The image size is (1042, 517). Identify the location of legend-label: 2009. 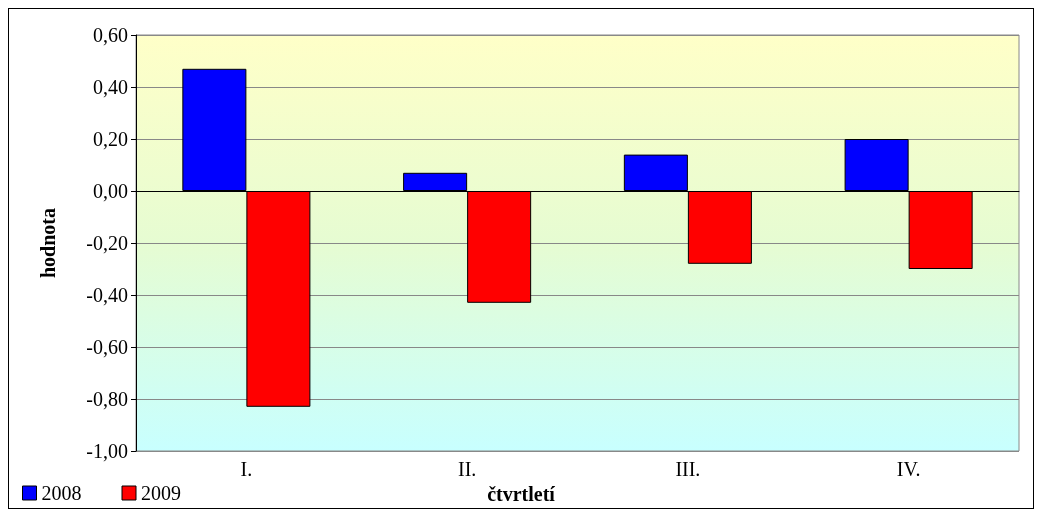
(161, 493).